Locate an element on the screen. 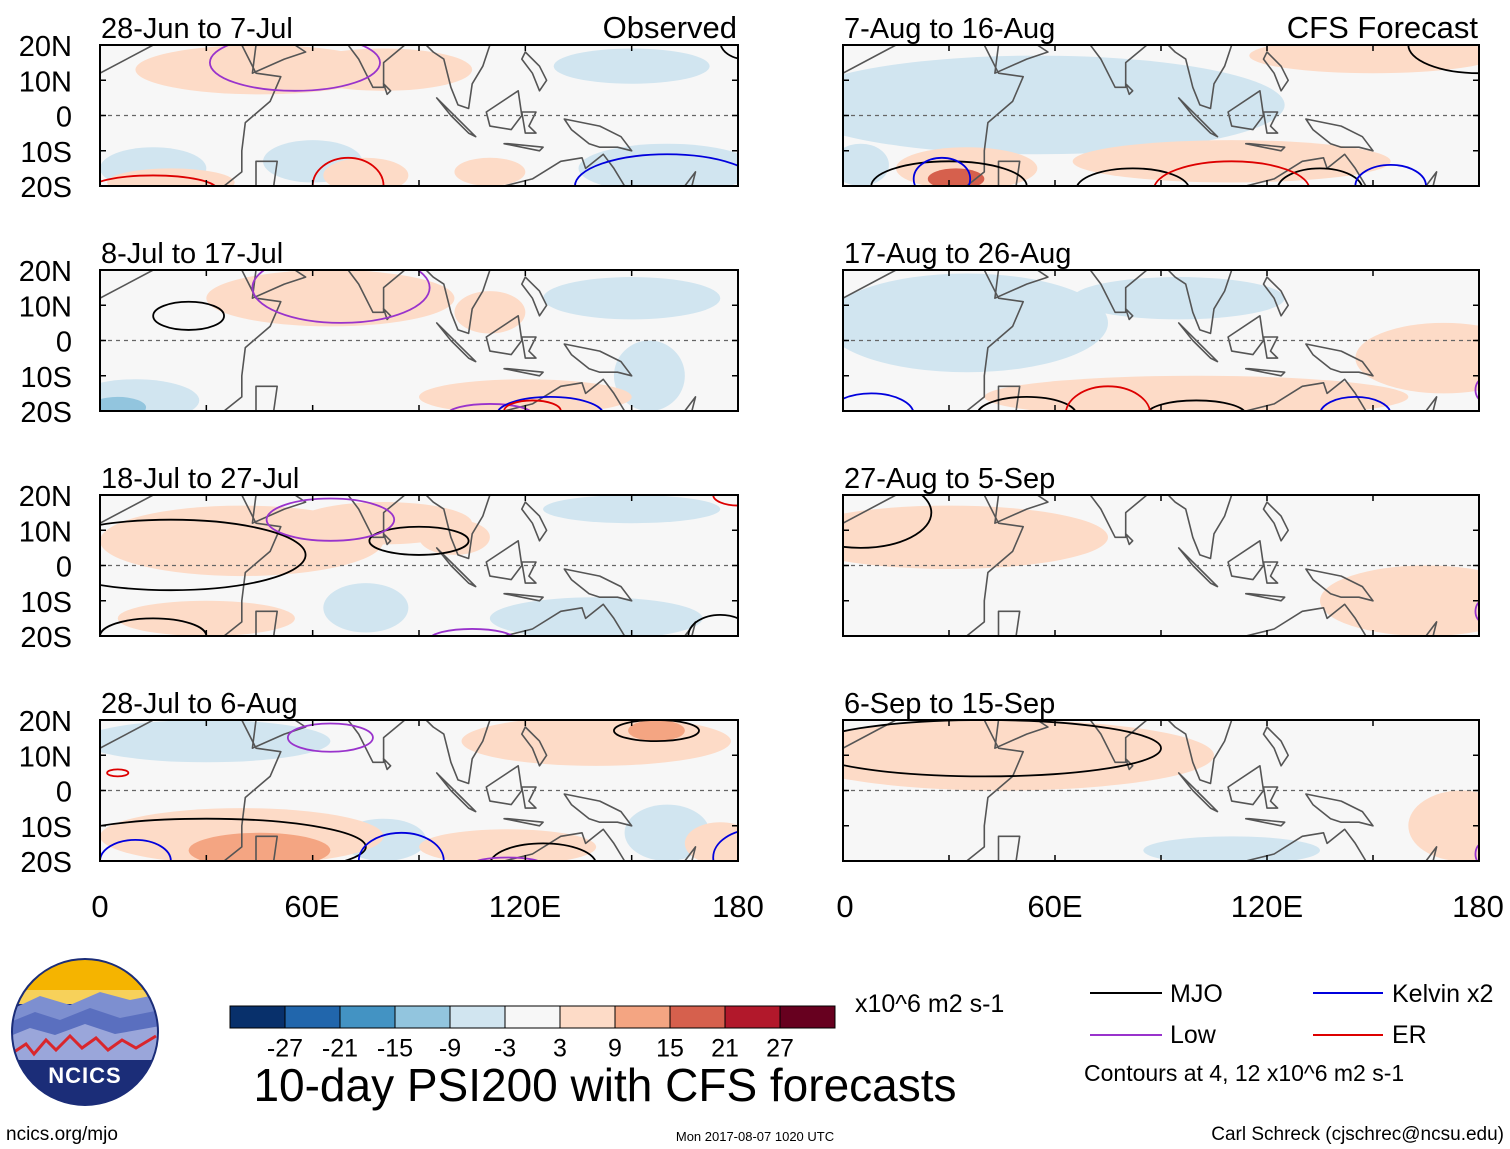 Image resolution: width=1510 pixels, height=1149 pixels. map-panel-forecast: 17-Aug to 26-Aug is located at coordinates (1161, 325).